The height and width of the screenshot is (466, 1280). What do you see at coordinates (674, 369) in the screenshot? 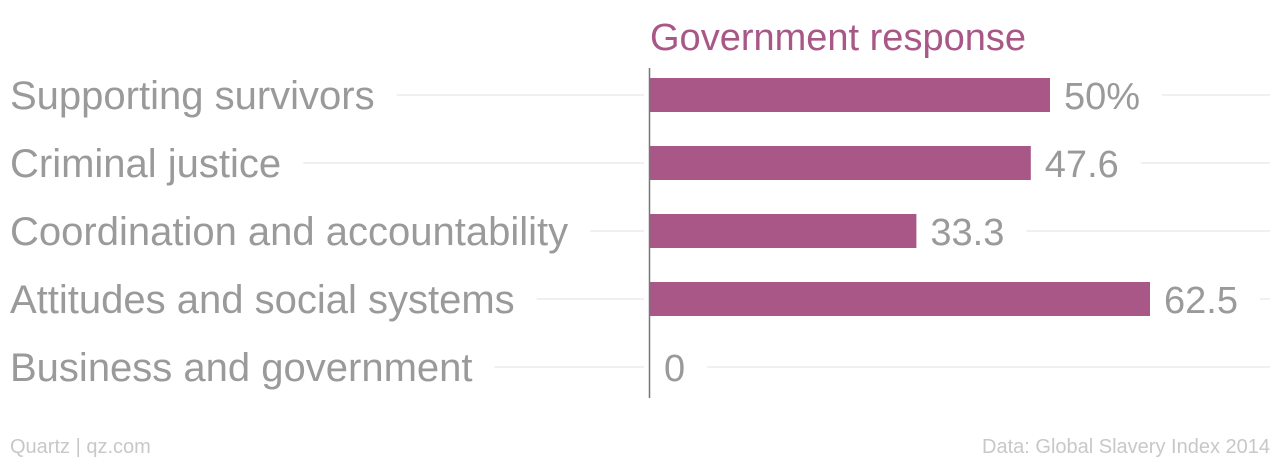
I see `value-label: 0` at bounding box center [674, 369].